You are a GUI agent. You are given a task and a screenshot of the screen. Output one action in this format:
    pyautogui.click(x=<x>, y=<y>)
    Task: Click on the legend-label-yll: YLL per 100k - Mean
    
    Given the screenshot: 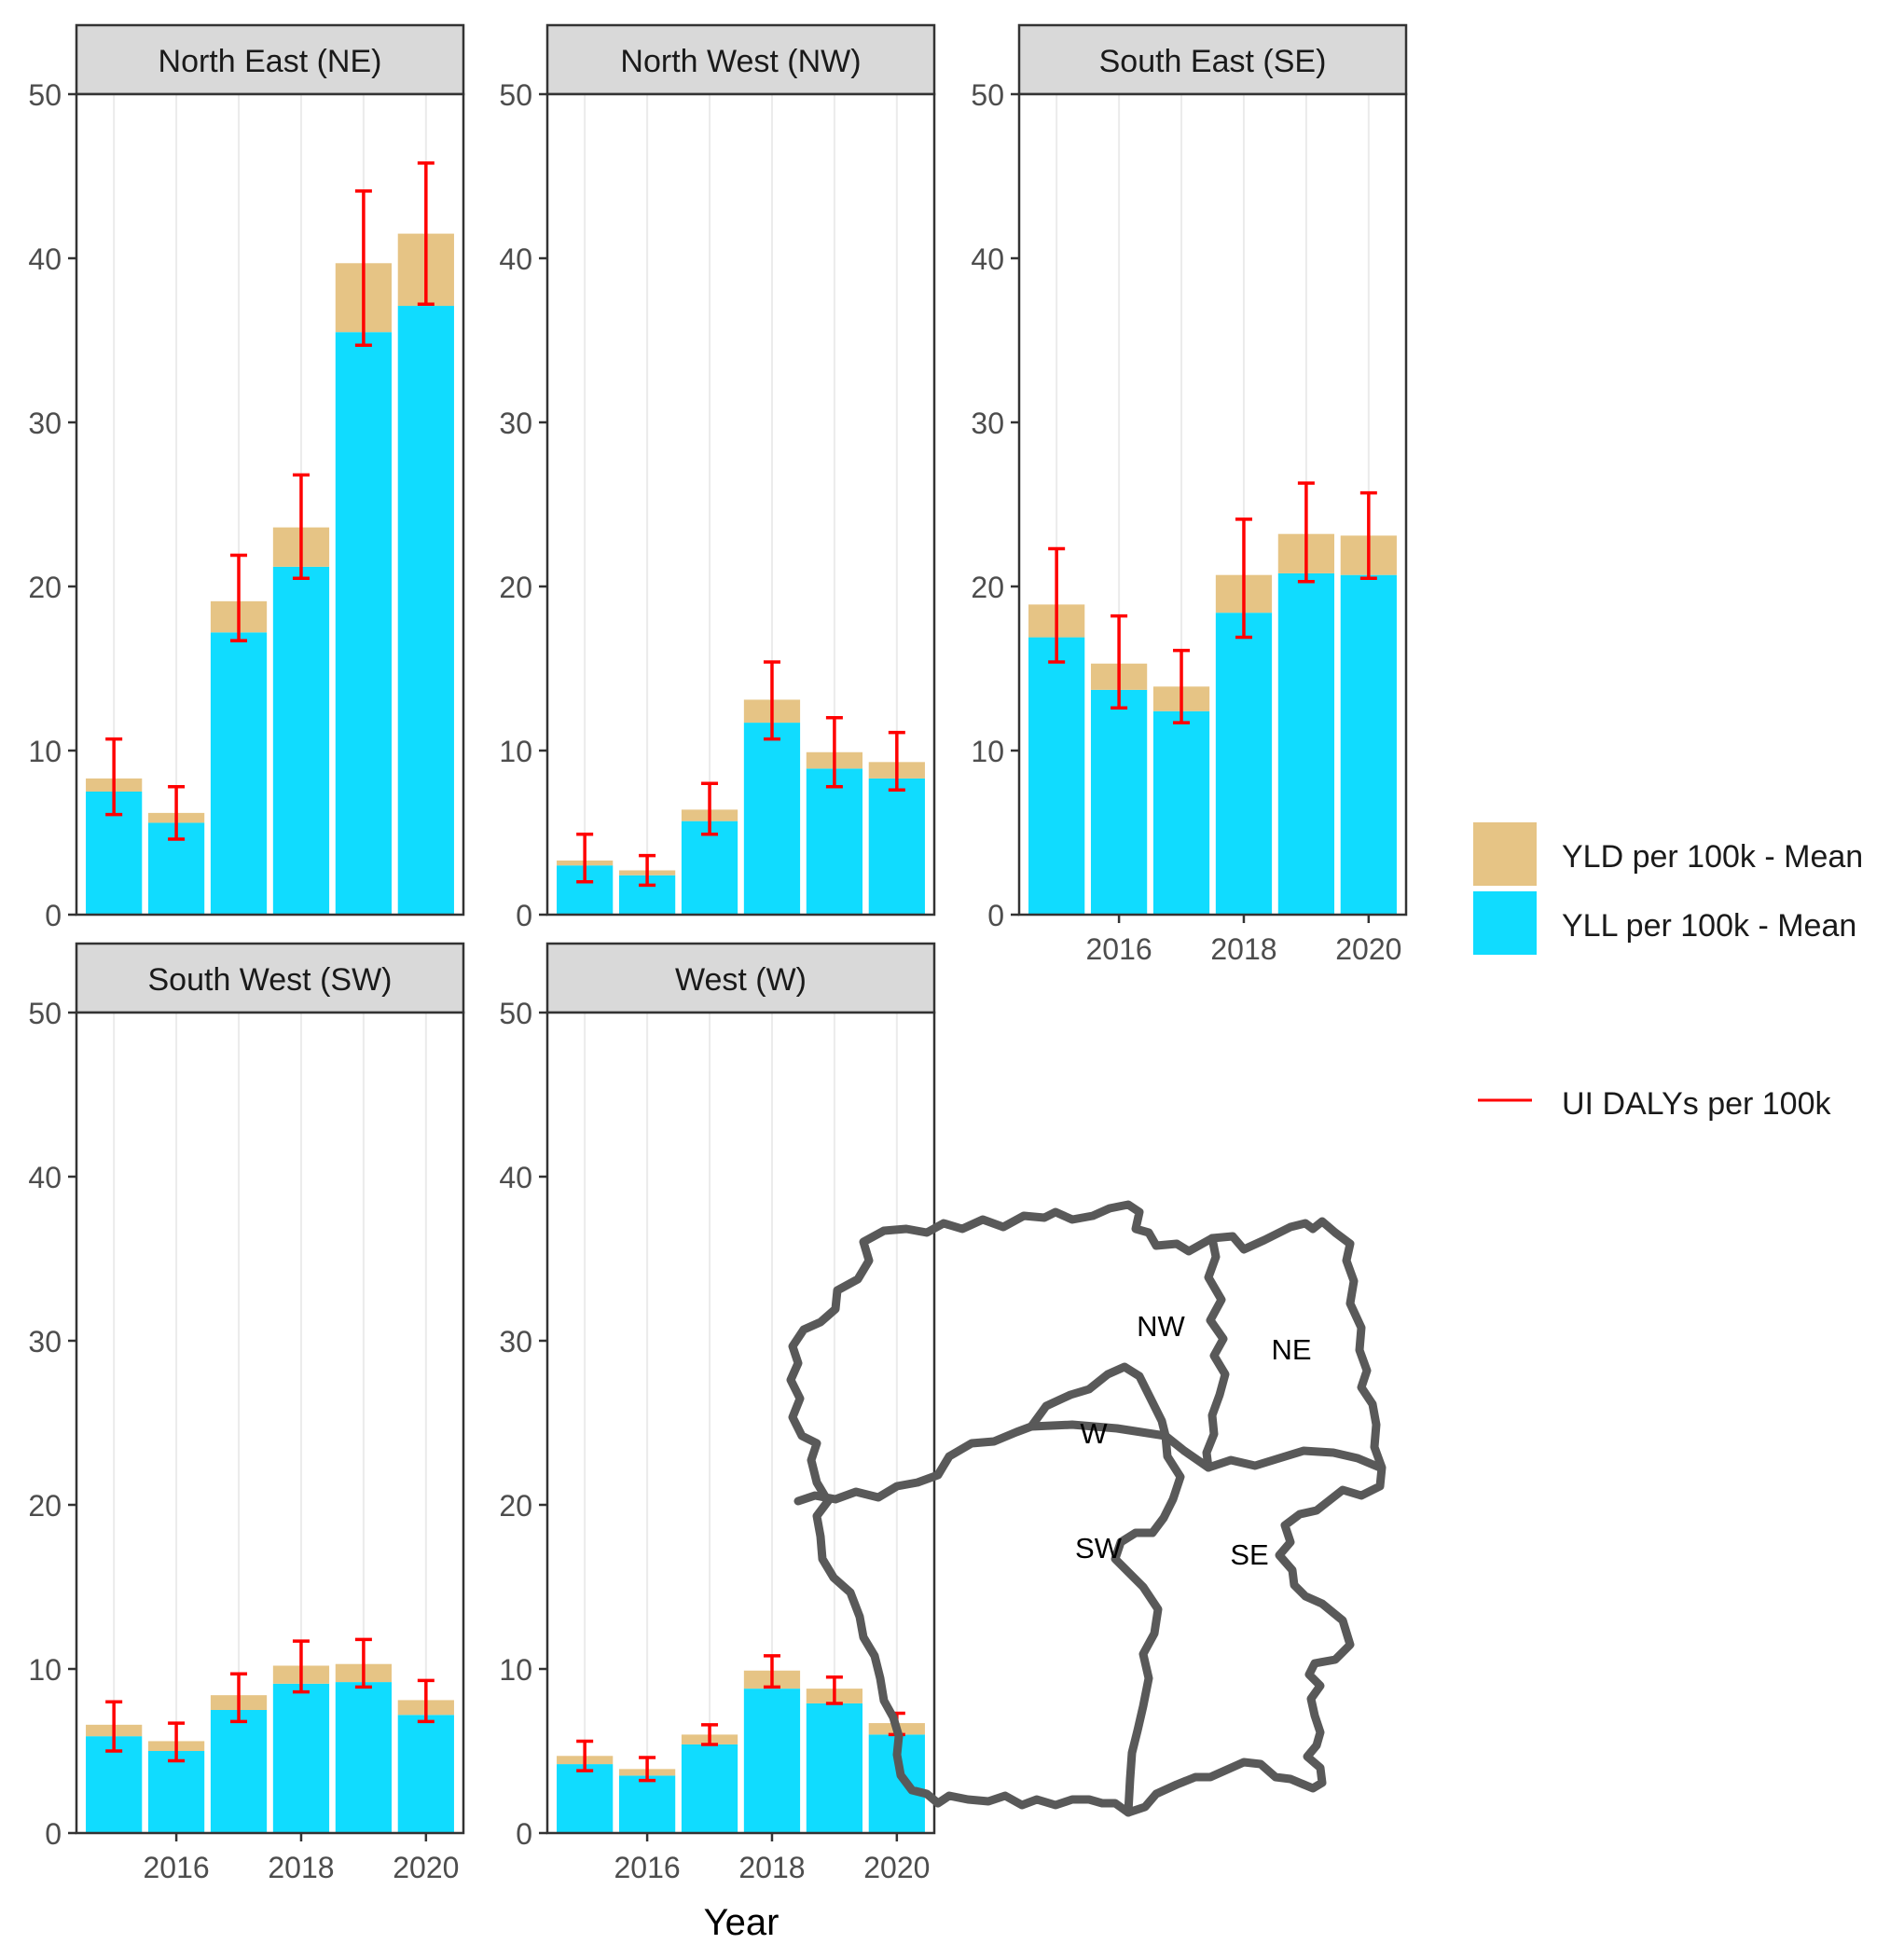 What is the action you would take?
    pyautogui.click(x=1709, y=926)
    